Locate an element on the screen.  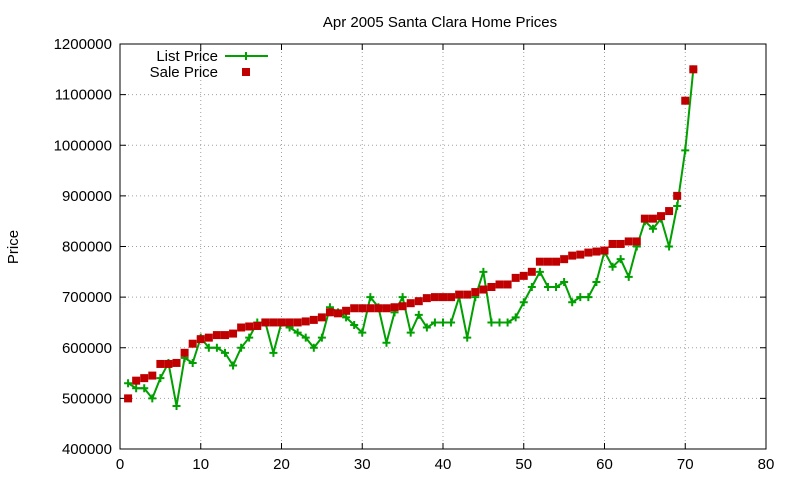
x-tick-label: 20 is located at coordinates (281, 464).